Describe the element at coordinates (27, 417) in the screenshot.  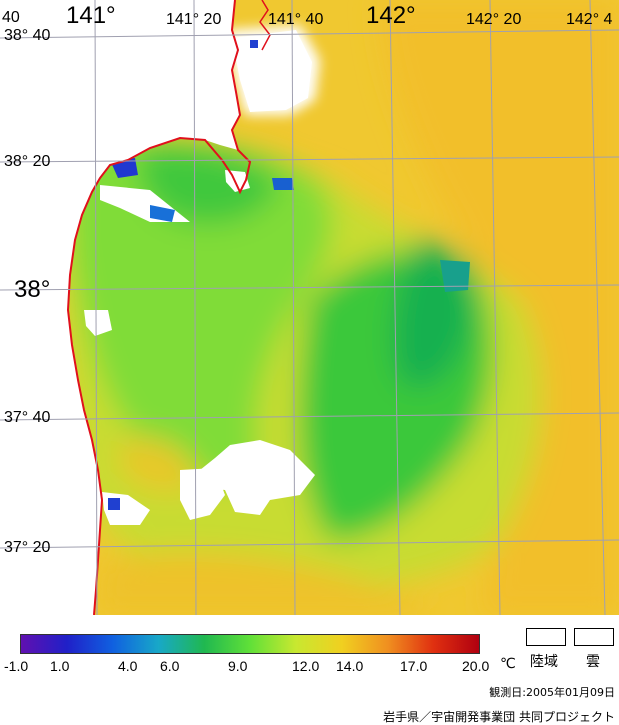
I see `latitude-label-37-40: 37° 40` at that location.